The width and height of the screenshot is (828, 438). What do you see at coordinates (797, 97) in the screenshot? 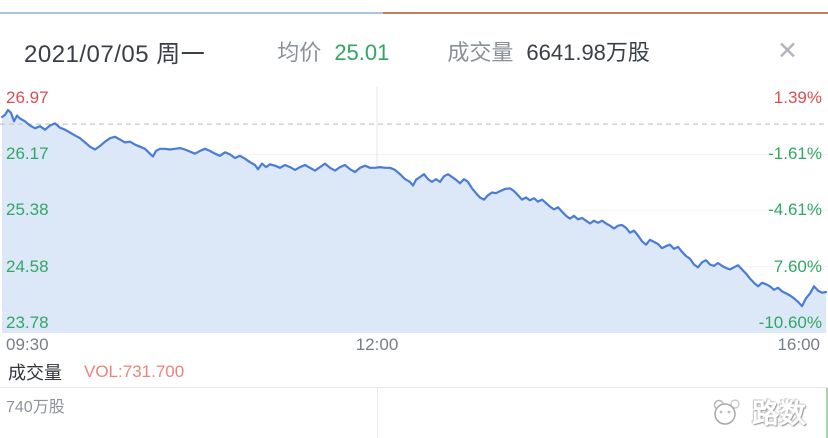
I see `percent-axis-label: 1.39%` at bounding box center [797, 97].